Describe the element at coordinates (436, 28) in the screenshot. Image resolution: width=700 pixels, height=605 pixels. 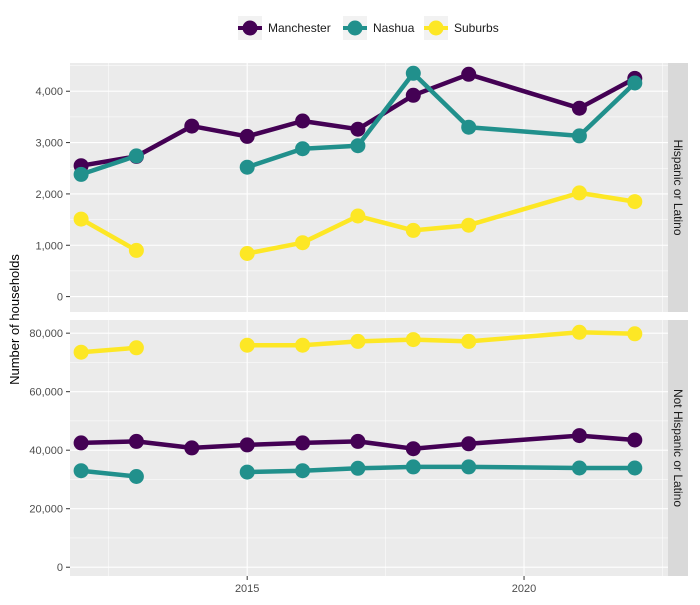
I see `legend-marker-suburbs` at that location.